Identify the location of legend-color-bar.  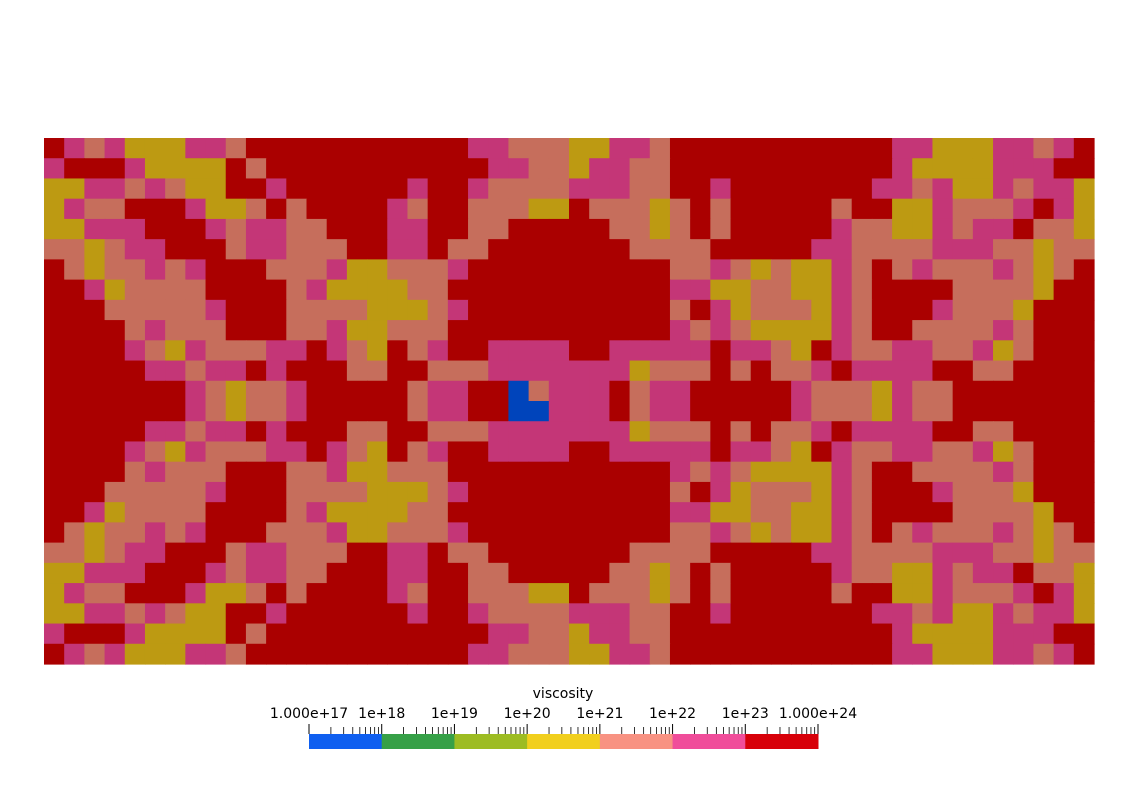
(564, 741).